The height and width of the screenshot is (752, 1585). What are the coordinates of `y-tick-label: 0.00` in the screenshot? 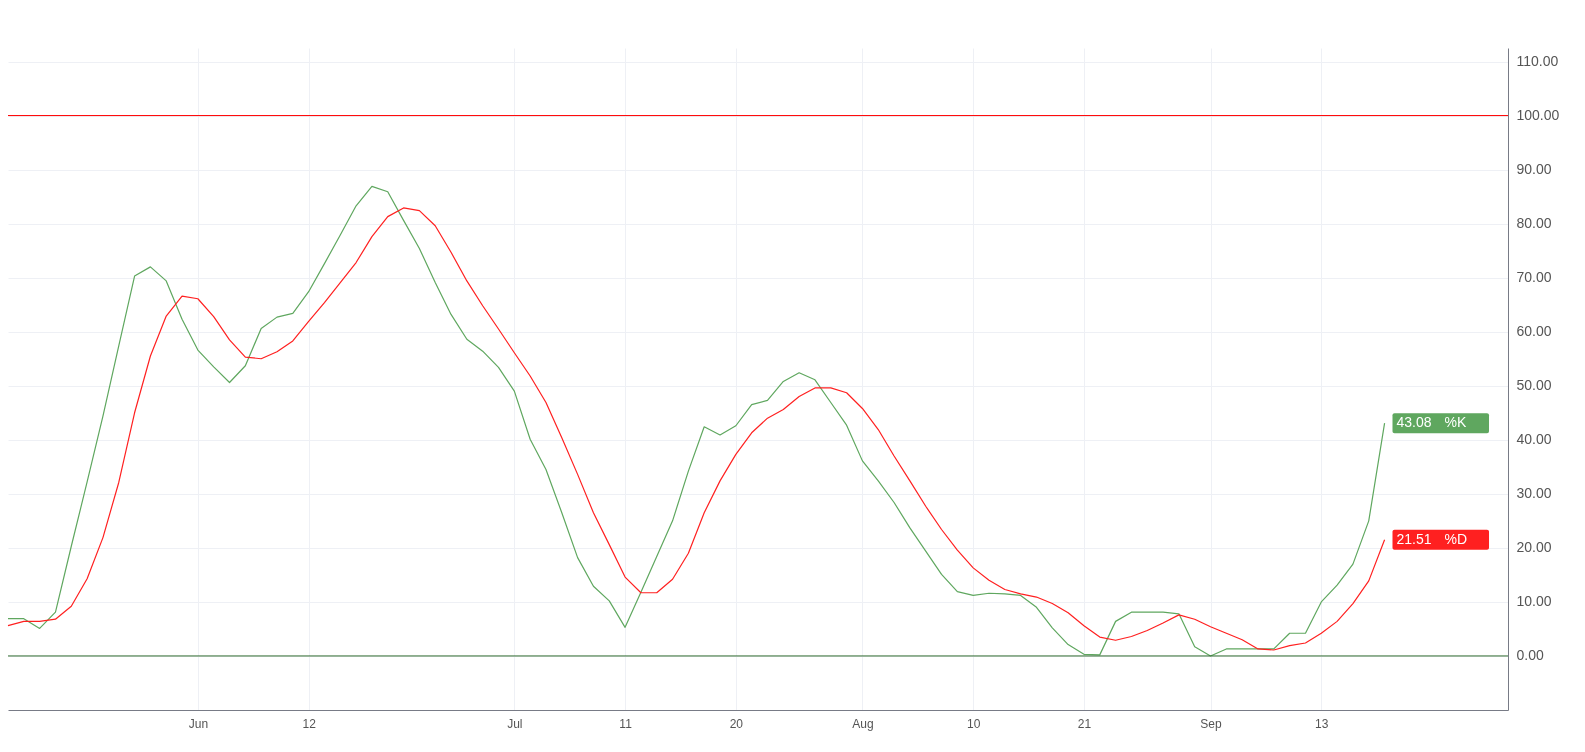 It's located at (1530, 655).